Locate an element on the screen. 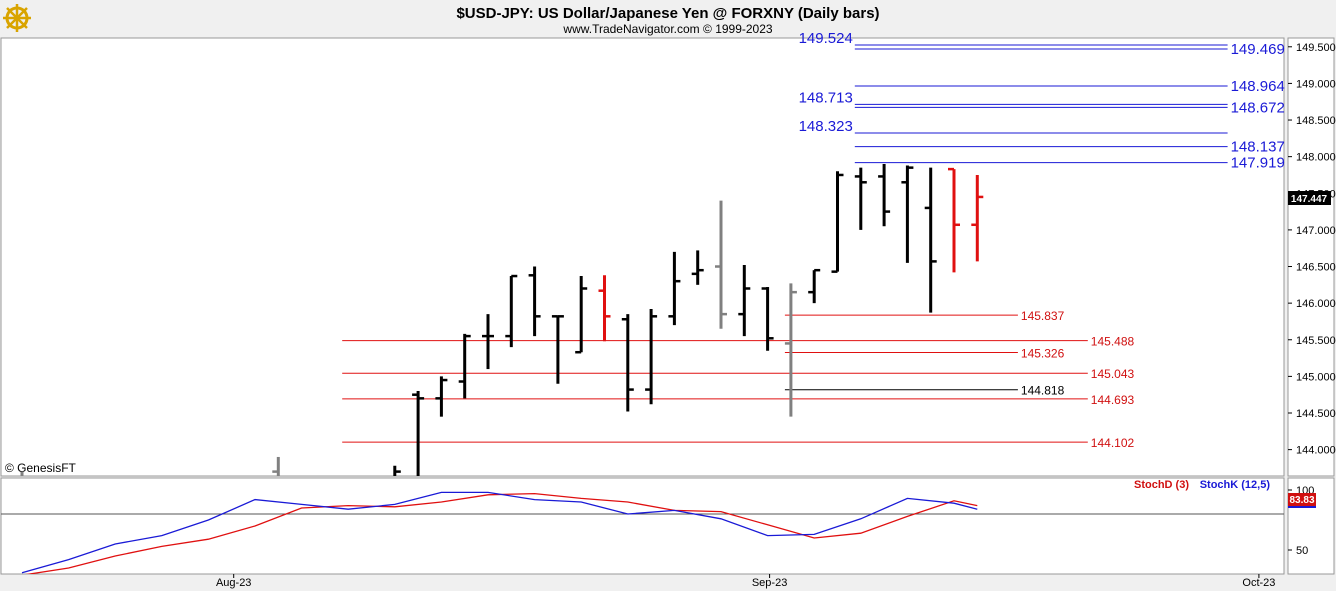 The height and width of the screenshot is (591, 1336). stoch-tick-label: 50 is located at coordinates (1302, 551).